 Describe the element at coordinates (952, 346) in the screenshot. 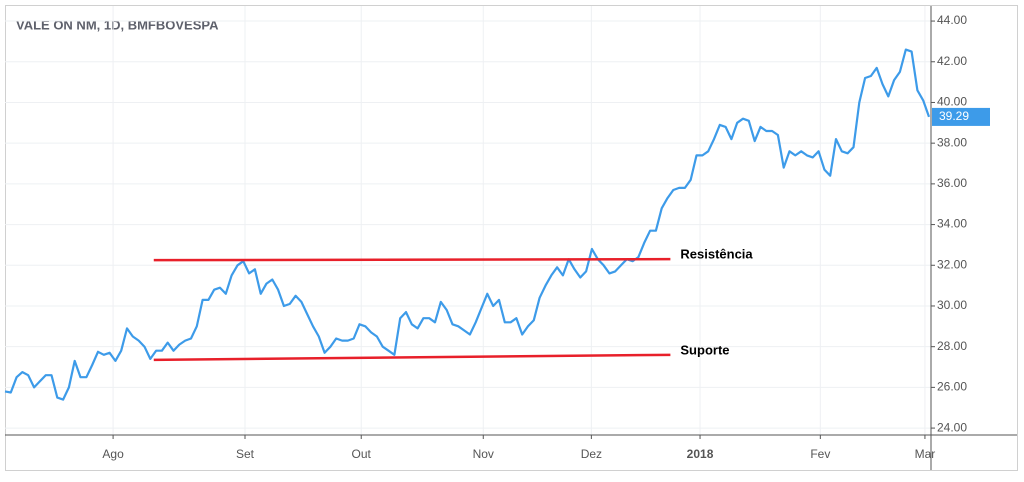

I see `y-tick-label: 28.00` at that location.